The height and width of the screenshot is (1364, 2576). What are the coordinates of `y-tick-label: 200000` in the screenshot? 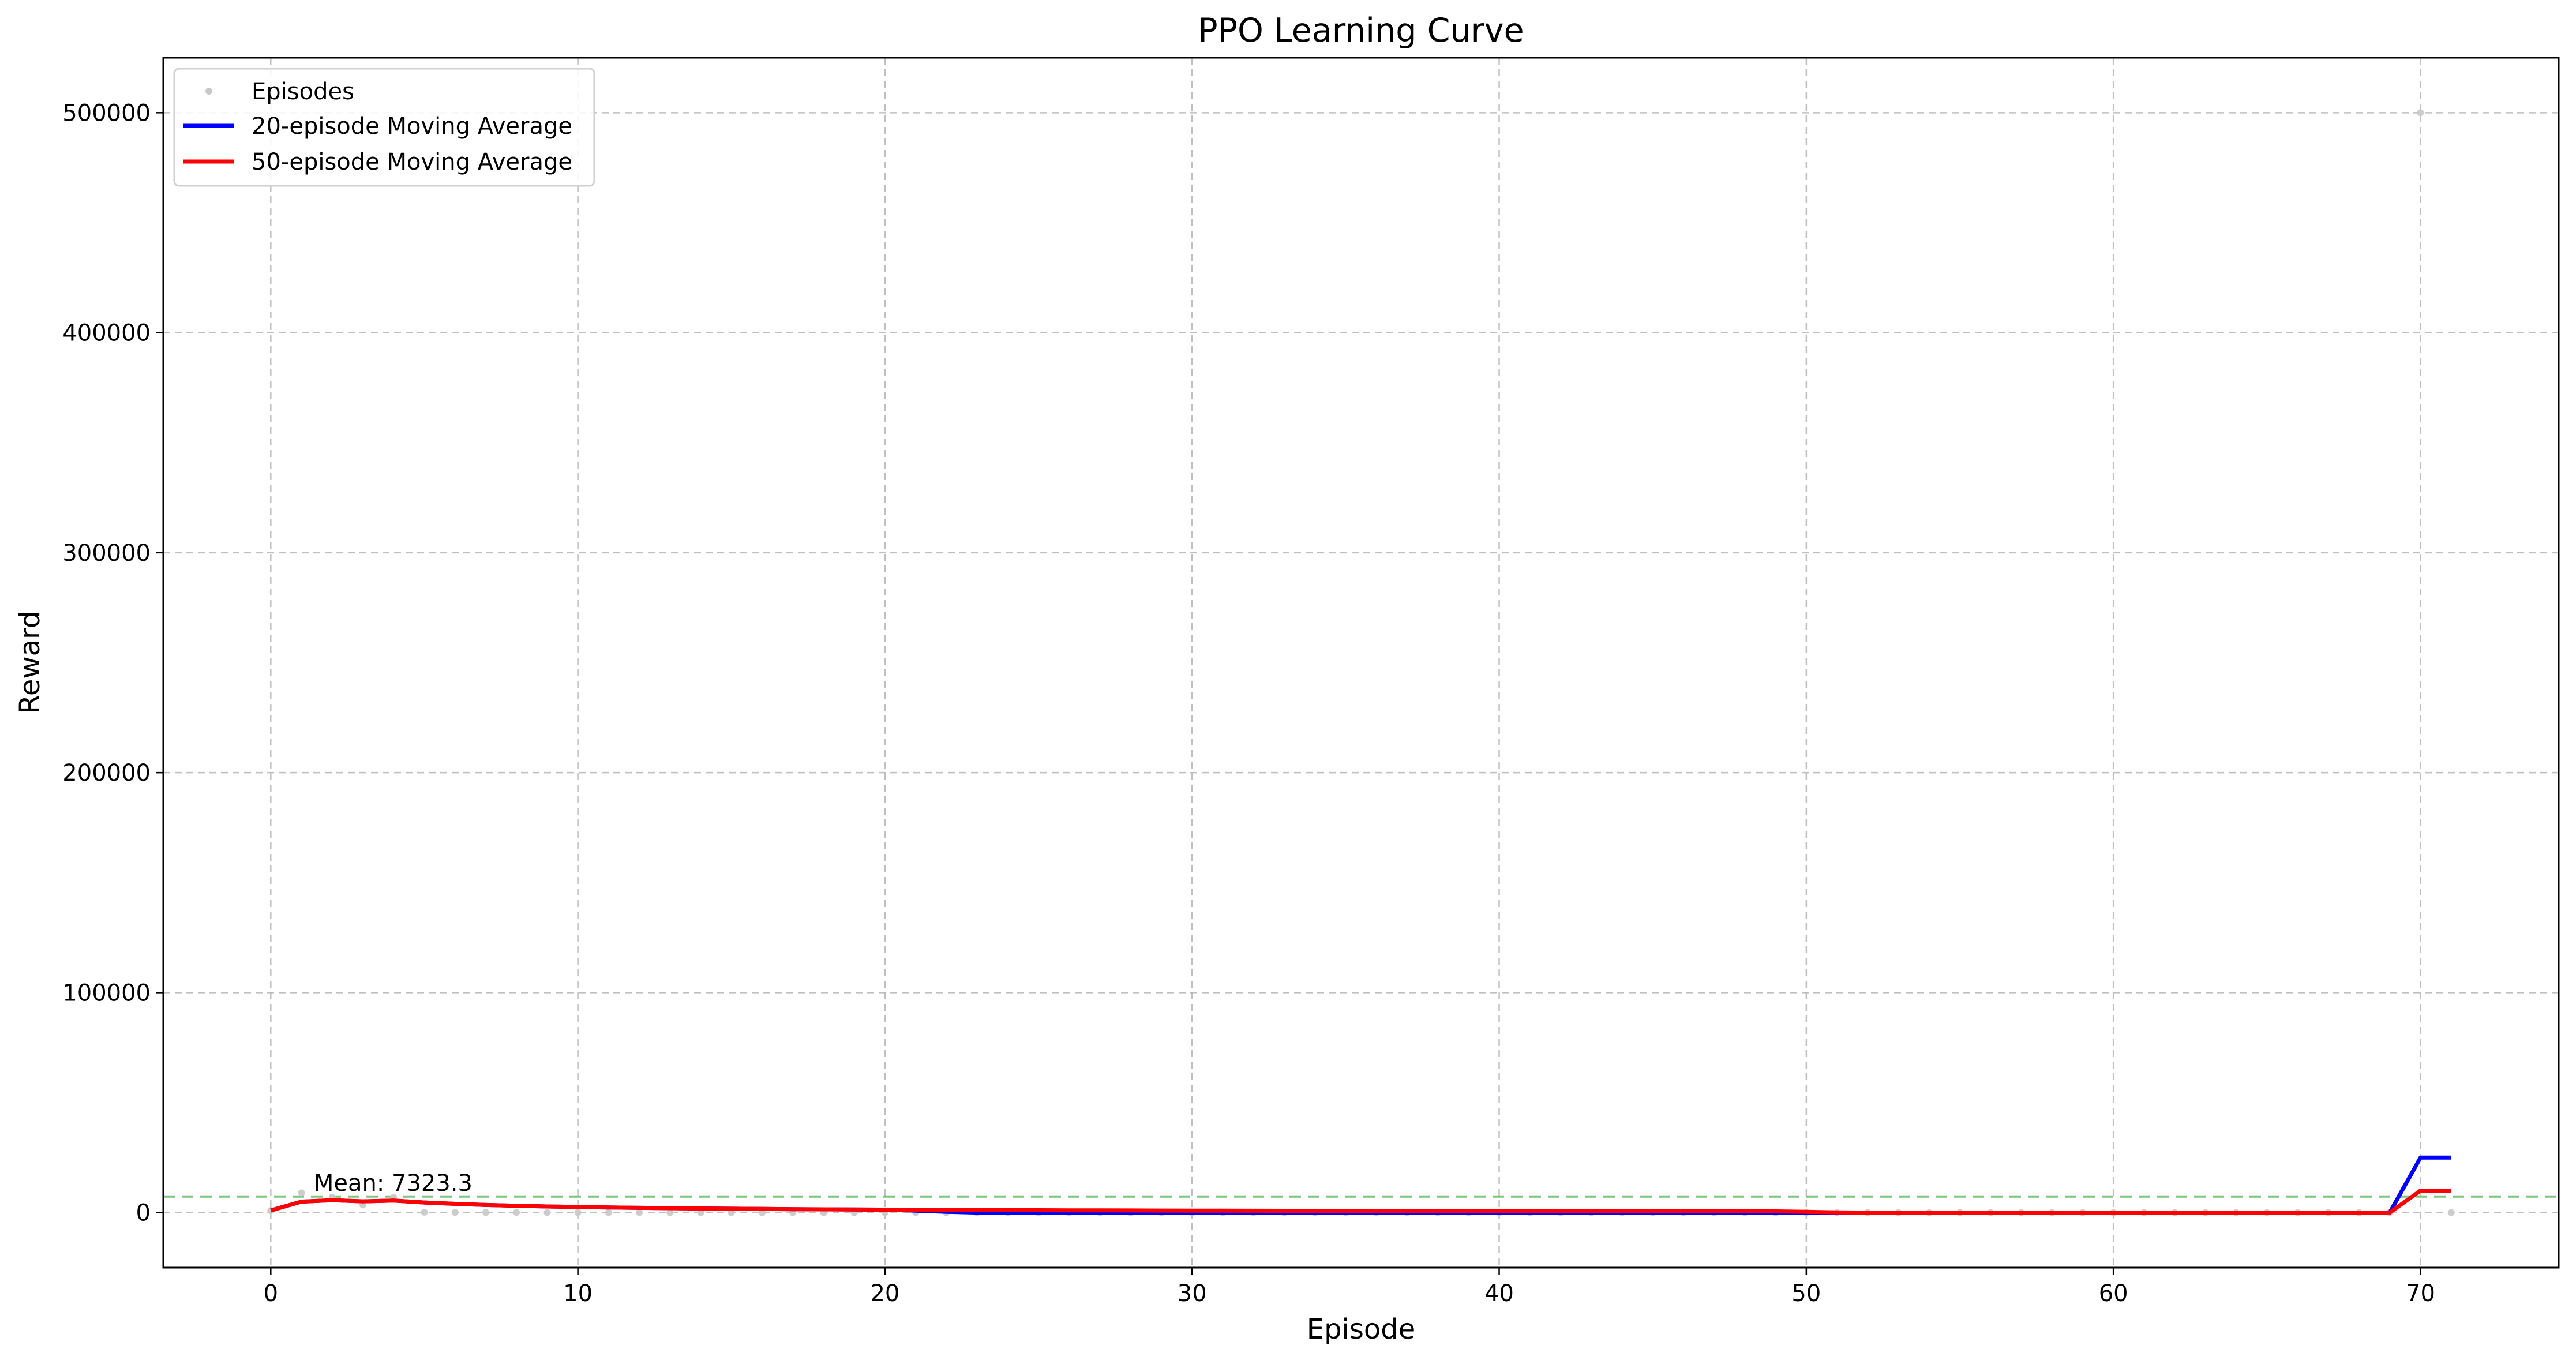 It's located at (106, 773).